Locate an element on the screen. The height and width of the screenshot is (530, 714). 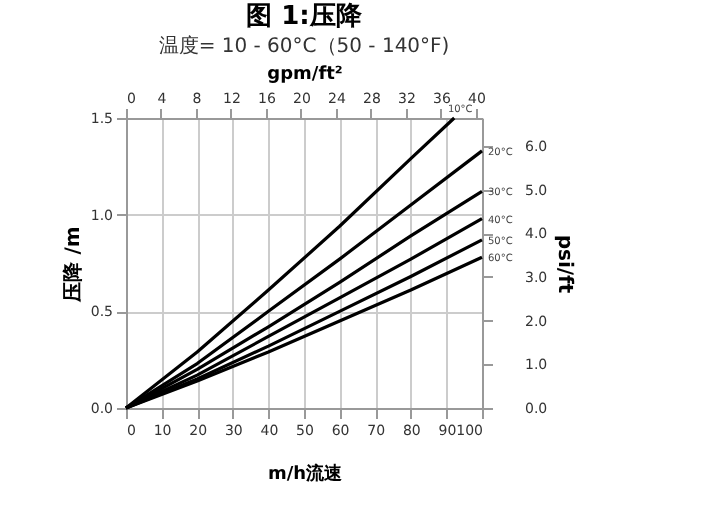
y-axis-title: 压降 /m is located at coordinates (72, 265).